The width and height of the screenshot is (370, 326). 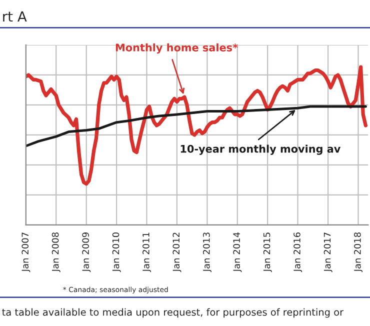 I want to click on x-tick-label: Jan 2011, so click(x=147, y=252).